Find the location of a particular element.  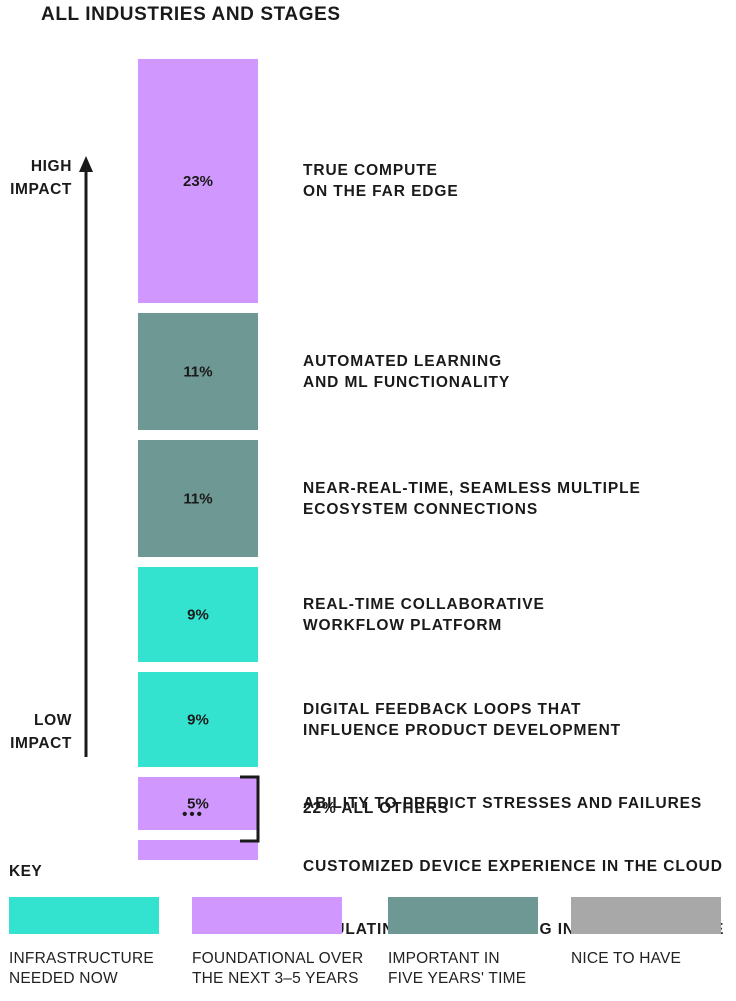

category-label-6: ABILITY TO PREDICT STRESSES AND FAILURES is located at coordinates (503, 803).